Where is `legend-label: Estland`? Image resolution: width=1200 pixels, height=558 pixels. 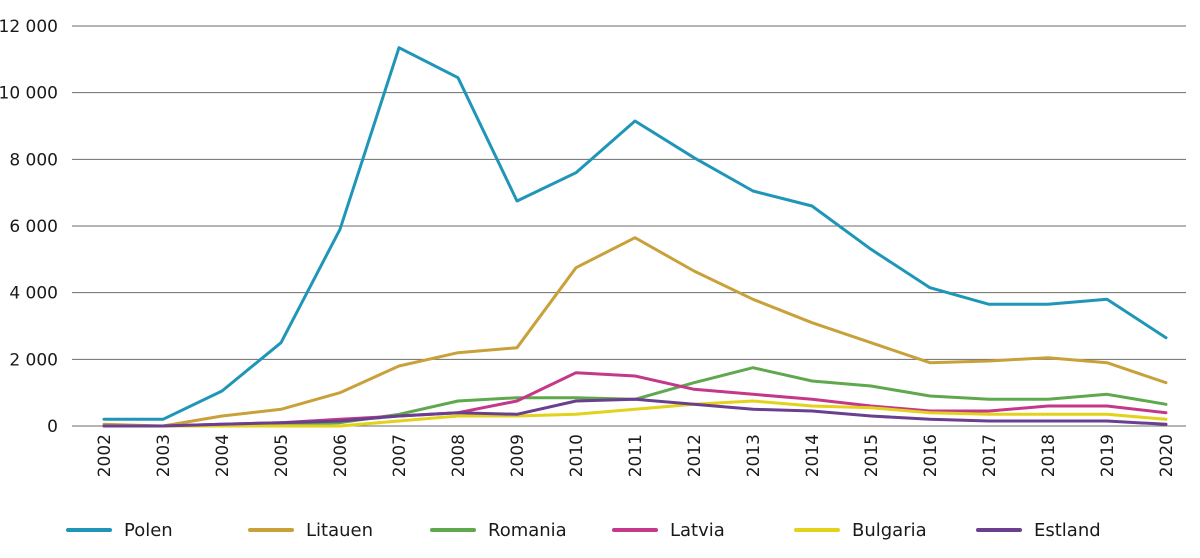
legend-label: Estland is located at coordinates (1067, 530).